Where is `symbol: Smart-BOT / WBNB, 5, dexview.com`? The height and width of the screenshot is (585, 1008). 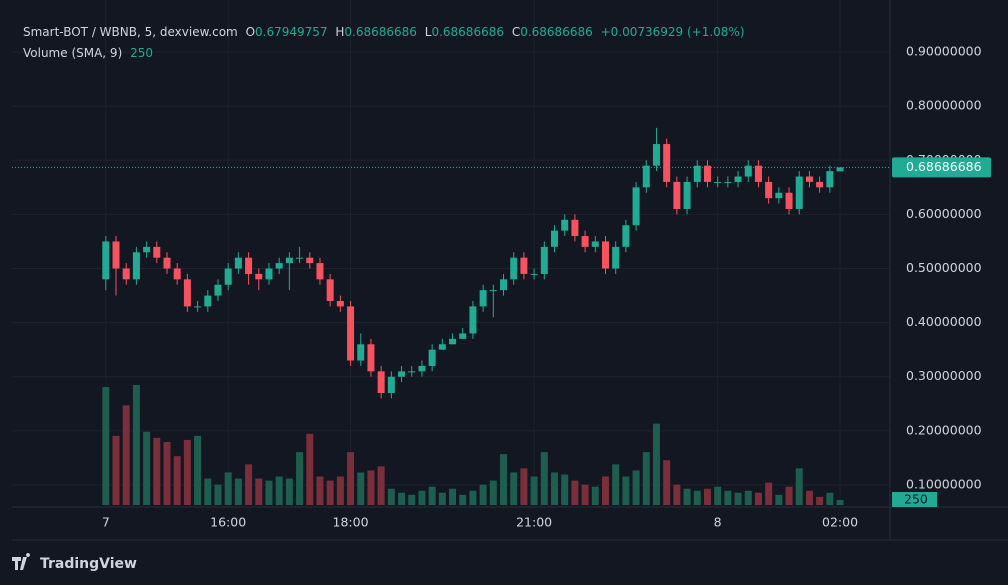
symbol: Smart-BOT / WBNB, 5, dexview.com is located at coordinates (130, 32).